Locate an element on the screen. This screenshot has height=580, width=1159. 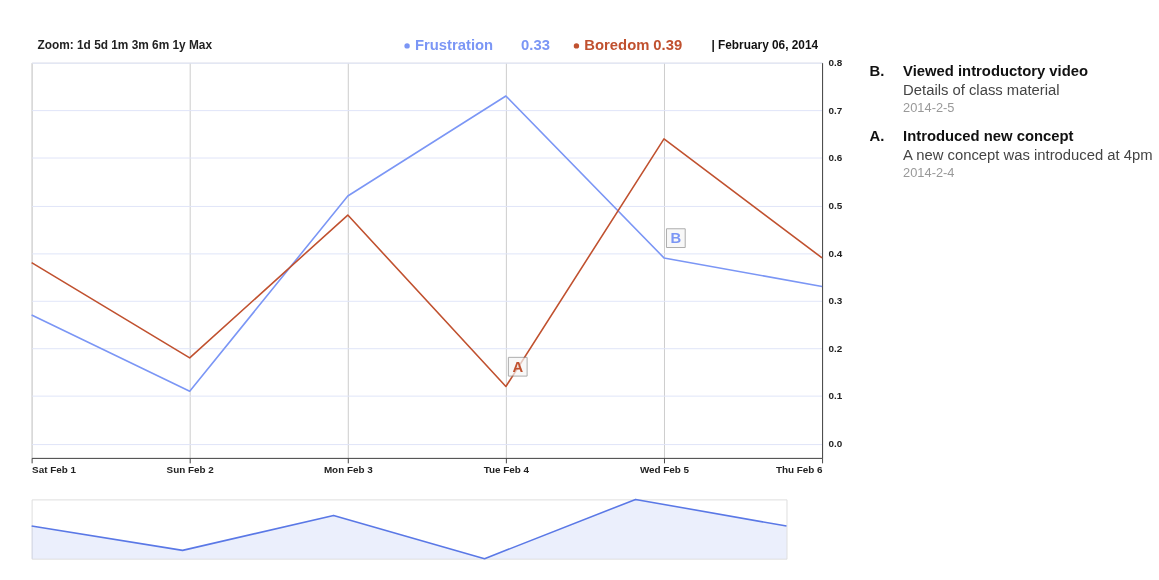
y-tick-label: 0.2 is located at coordinates (835, 348).